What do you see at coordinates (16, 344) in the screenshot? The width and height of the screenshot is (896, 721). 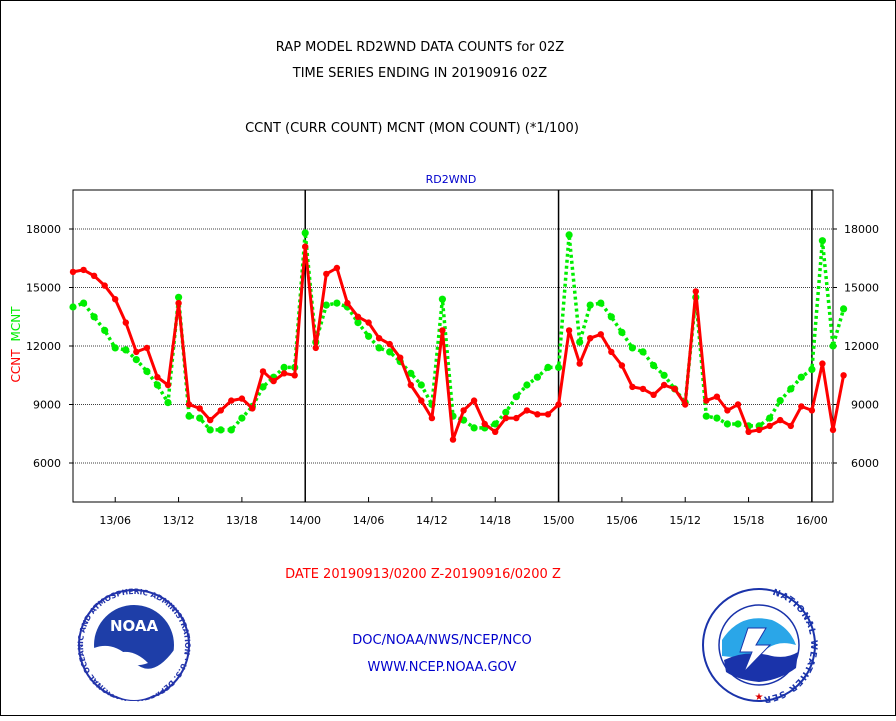 I see `y-axis-label: CCNT MCNT` at bounding box center [16, 344].